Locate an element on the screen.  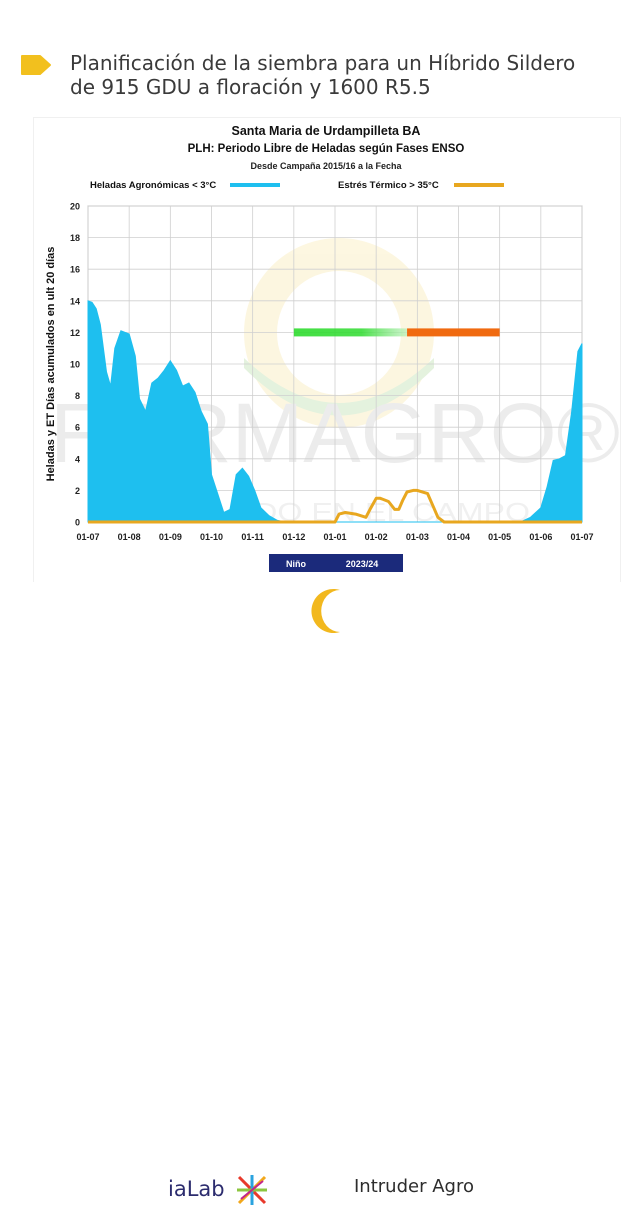
ialab-star-icon is located at coordinates (252, 1190).